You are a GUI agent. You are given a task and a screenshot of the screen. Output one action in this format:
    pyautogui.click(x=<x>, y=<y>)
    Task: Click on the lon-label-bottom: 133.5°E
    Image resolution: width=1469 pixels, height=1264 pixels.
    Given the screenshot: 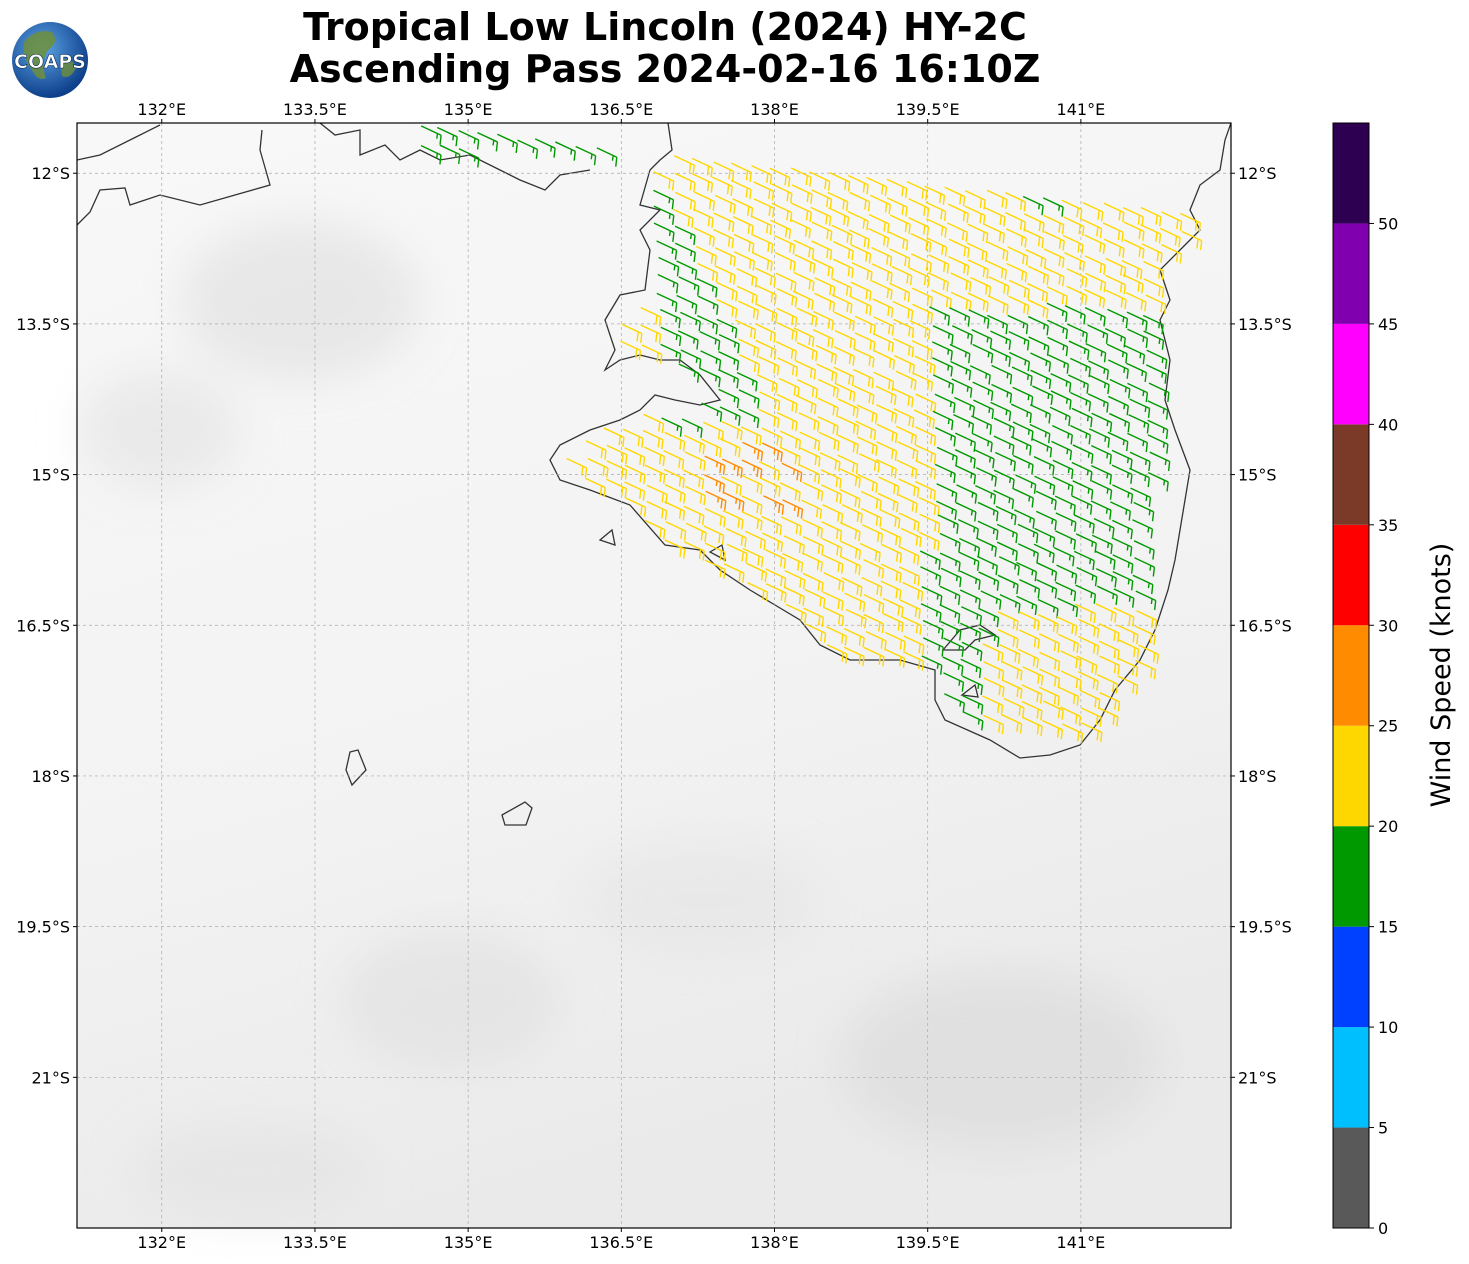 What is the action you would take?
    pyautogui.click(x=315, y=1242)
    